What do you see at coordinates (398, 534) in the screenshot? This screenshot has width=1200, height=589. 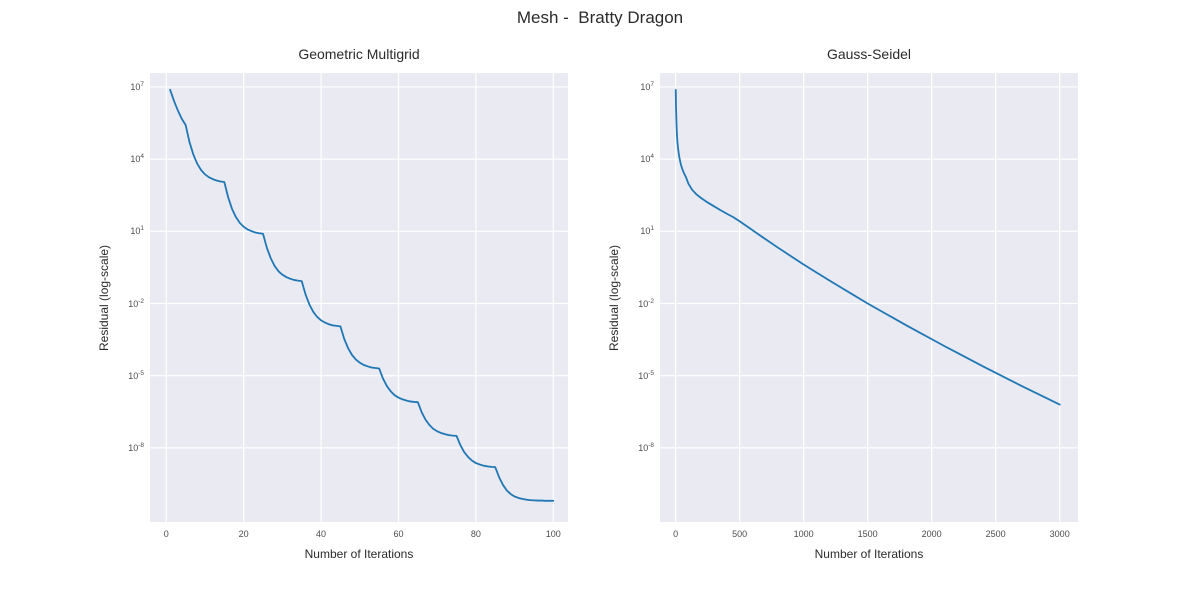 I see `x-tick-label: 60` at bounding box center [398, 534].